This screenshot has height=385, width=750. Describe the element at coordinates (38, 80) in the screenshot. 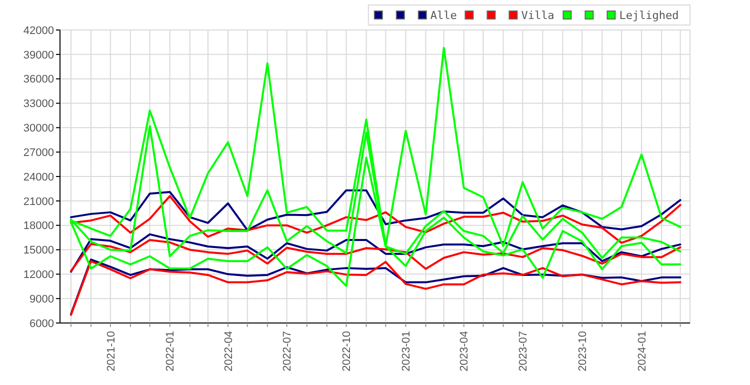

I see `y-tick-label: 36000` at that location.